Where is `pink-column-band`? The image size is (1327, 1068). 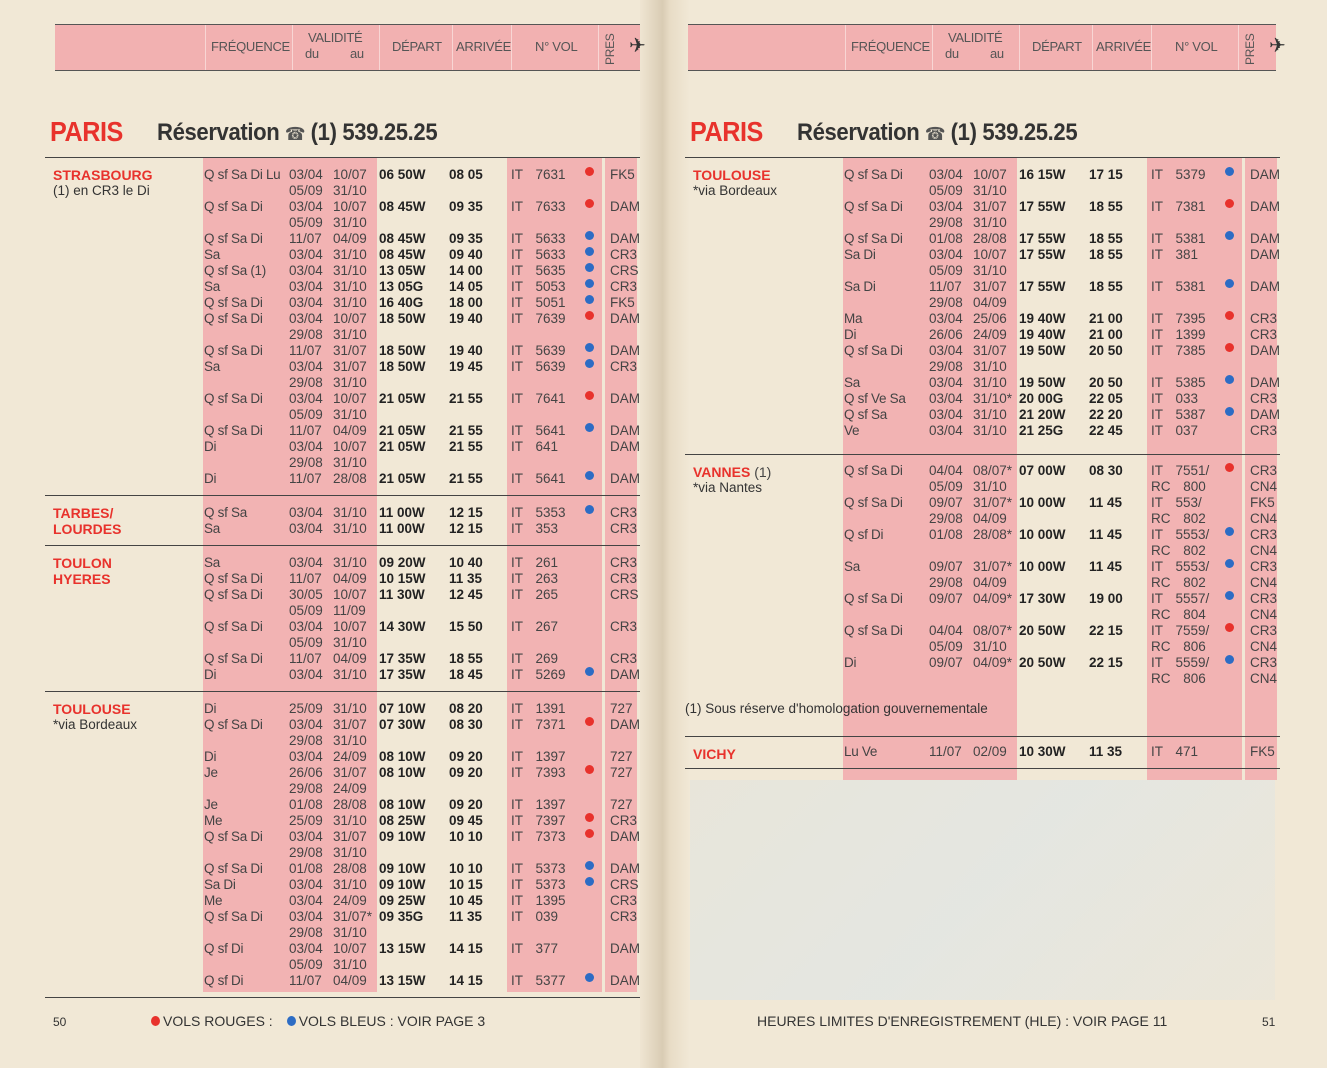 pink-column-band is located at coordinates (930, 469).